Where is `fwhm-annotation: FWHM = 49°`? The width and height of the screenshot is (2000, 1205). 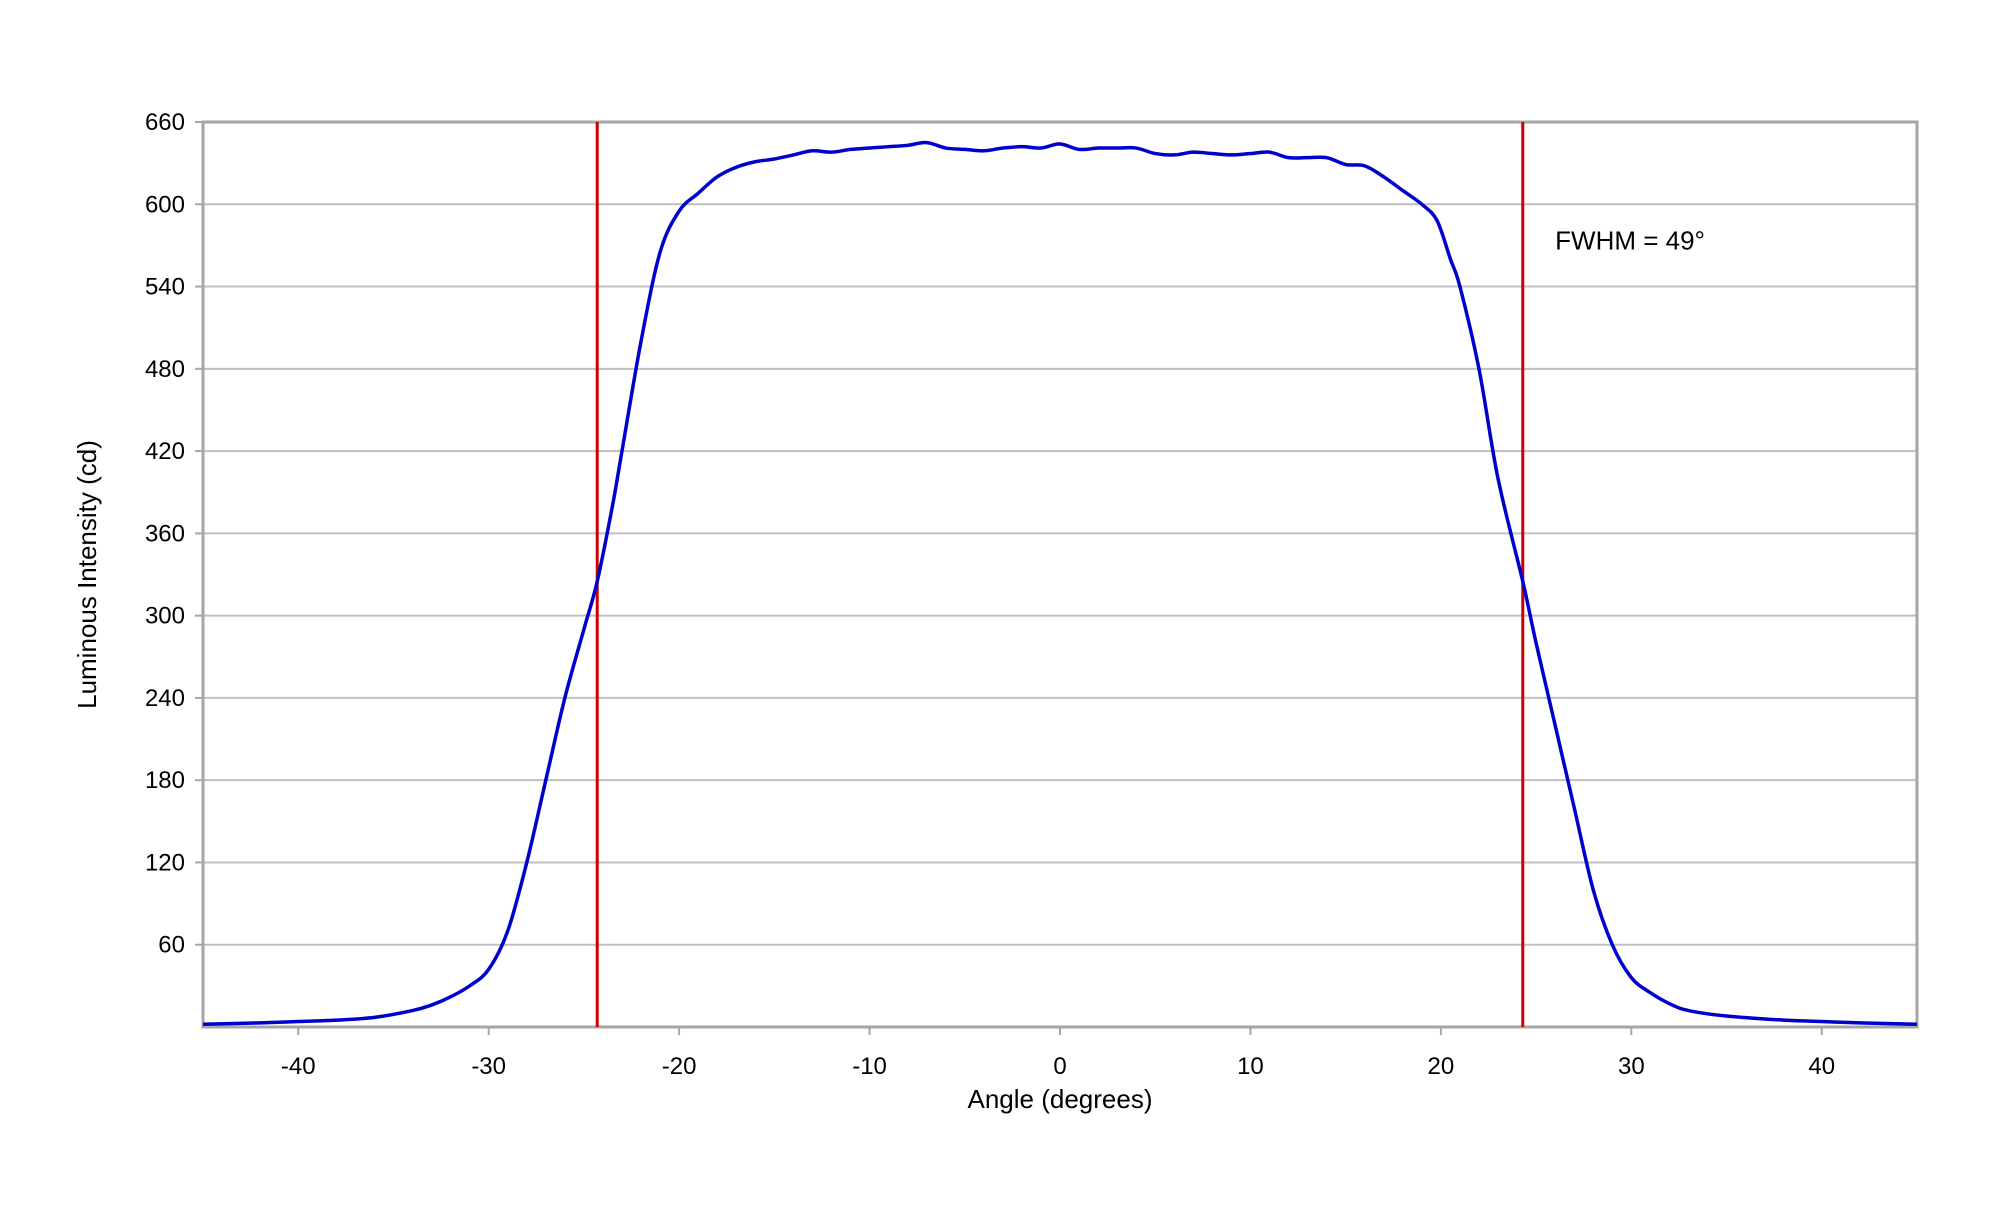 fwhm-annotation: FWHM = 49° is located at coordinates (1630, 241).